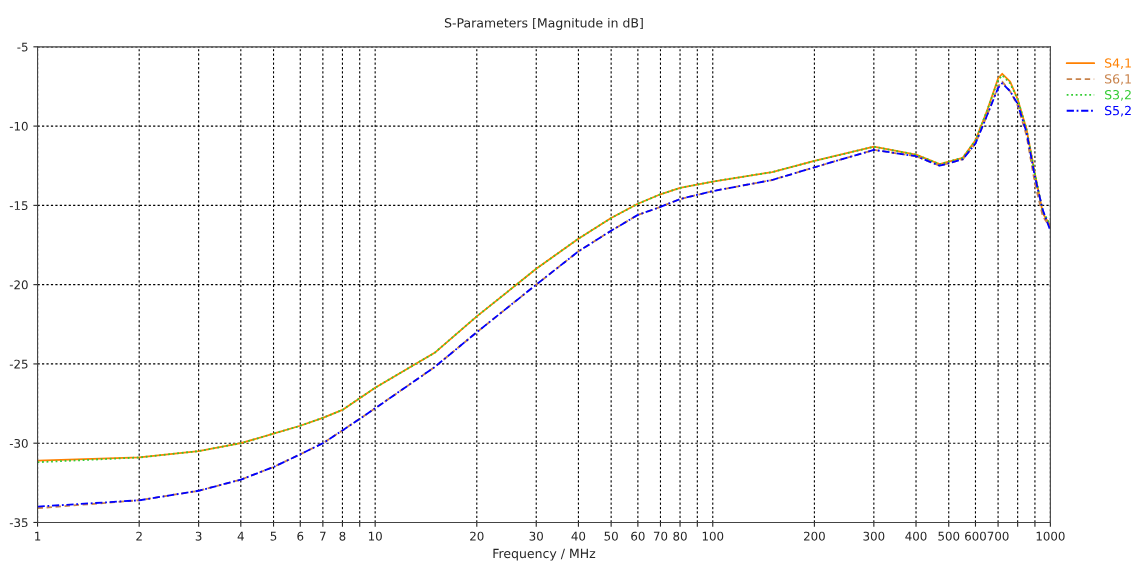 The image size is (1138, 571). What do you see at coordinates (18, 523) in the screenshot?
I see `y-tick-label: -35` at bounding box center [18, 523].